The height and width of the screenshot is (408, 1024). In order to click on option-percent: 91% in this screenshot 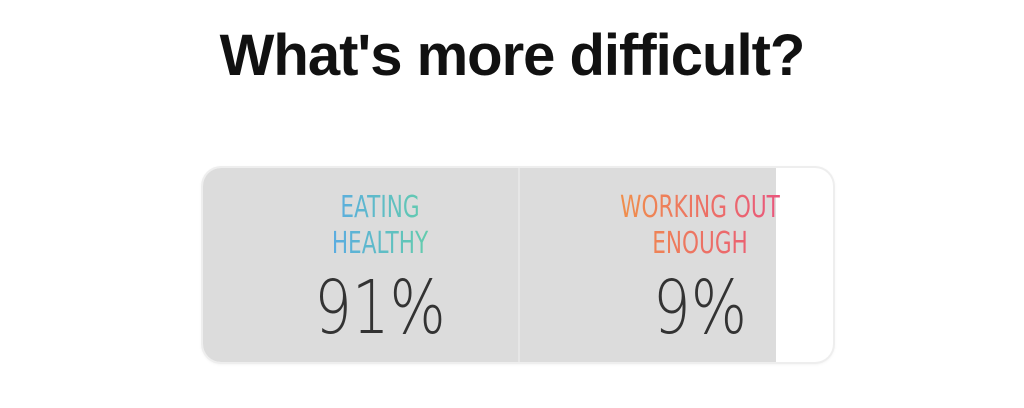, I will do `click(380, 308)`.